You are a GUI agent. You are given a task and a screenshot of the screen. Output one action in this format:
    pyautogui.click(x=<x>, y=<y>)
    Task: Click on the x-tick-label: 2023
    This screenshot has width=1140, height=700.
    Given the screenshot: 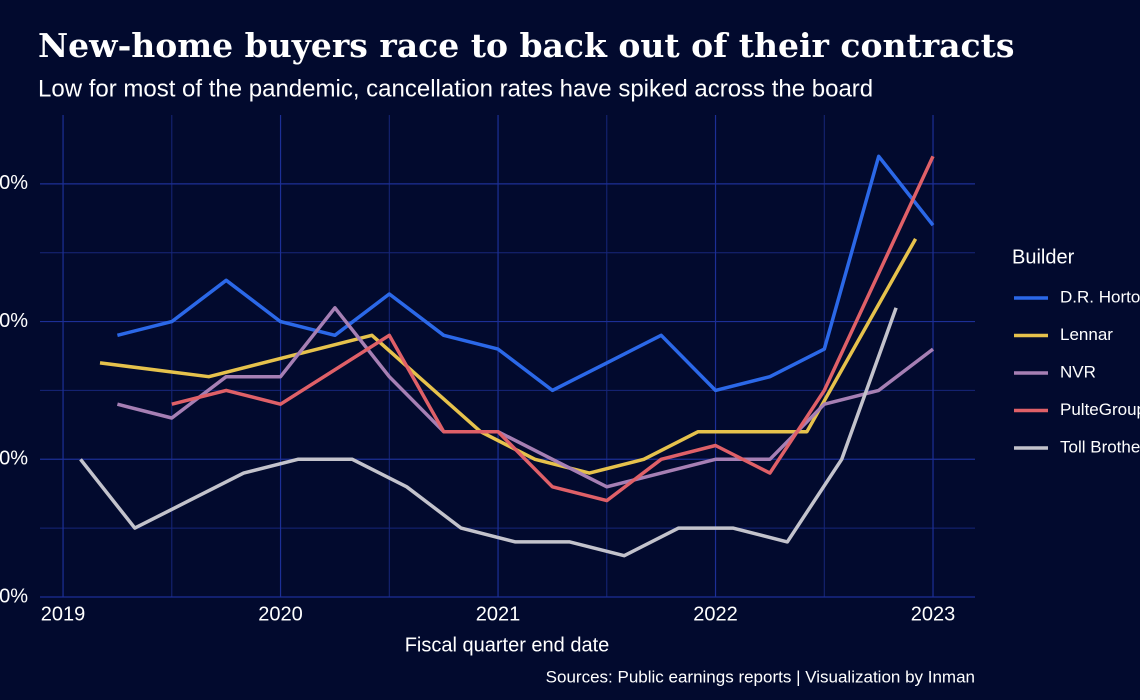 What is the action you would take?
    pyautogui.click(x=933, y=614)
    